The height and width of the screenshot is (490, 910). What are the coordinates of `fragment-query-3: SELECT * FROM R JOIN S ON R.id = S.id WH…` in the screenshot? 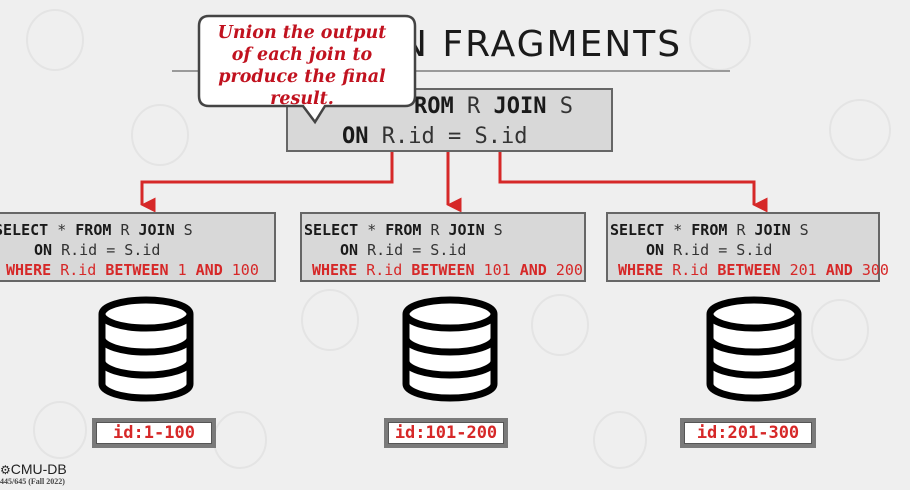 It's located at (747, 247).